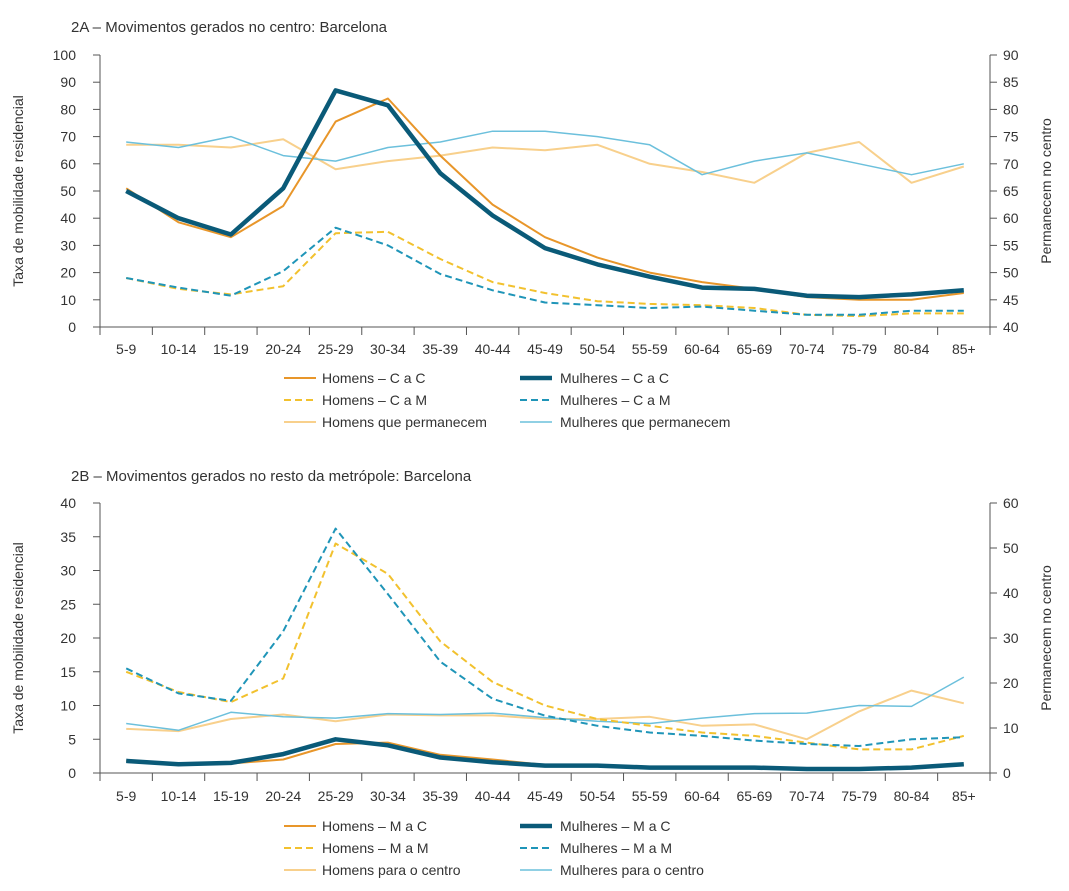  I want to click on y-tick-label: 80, so click(68, 109).